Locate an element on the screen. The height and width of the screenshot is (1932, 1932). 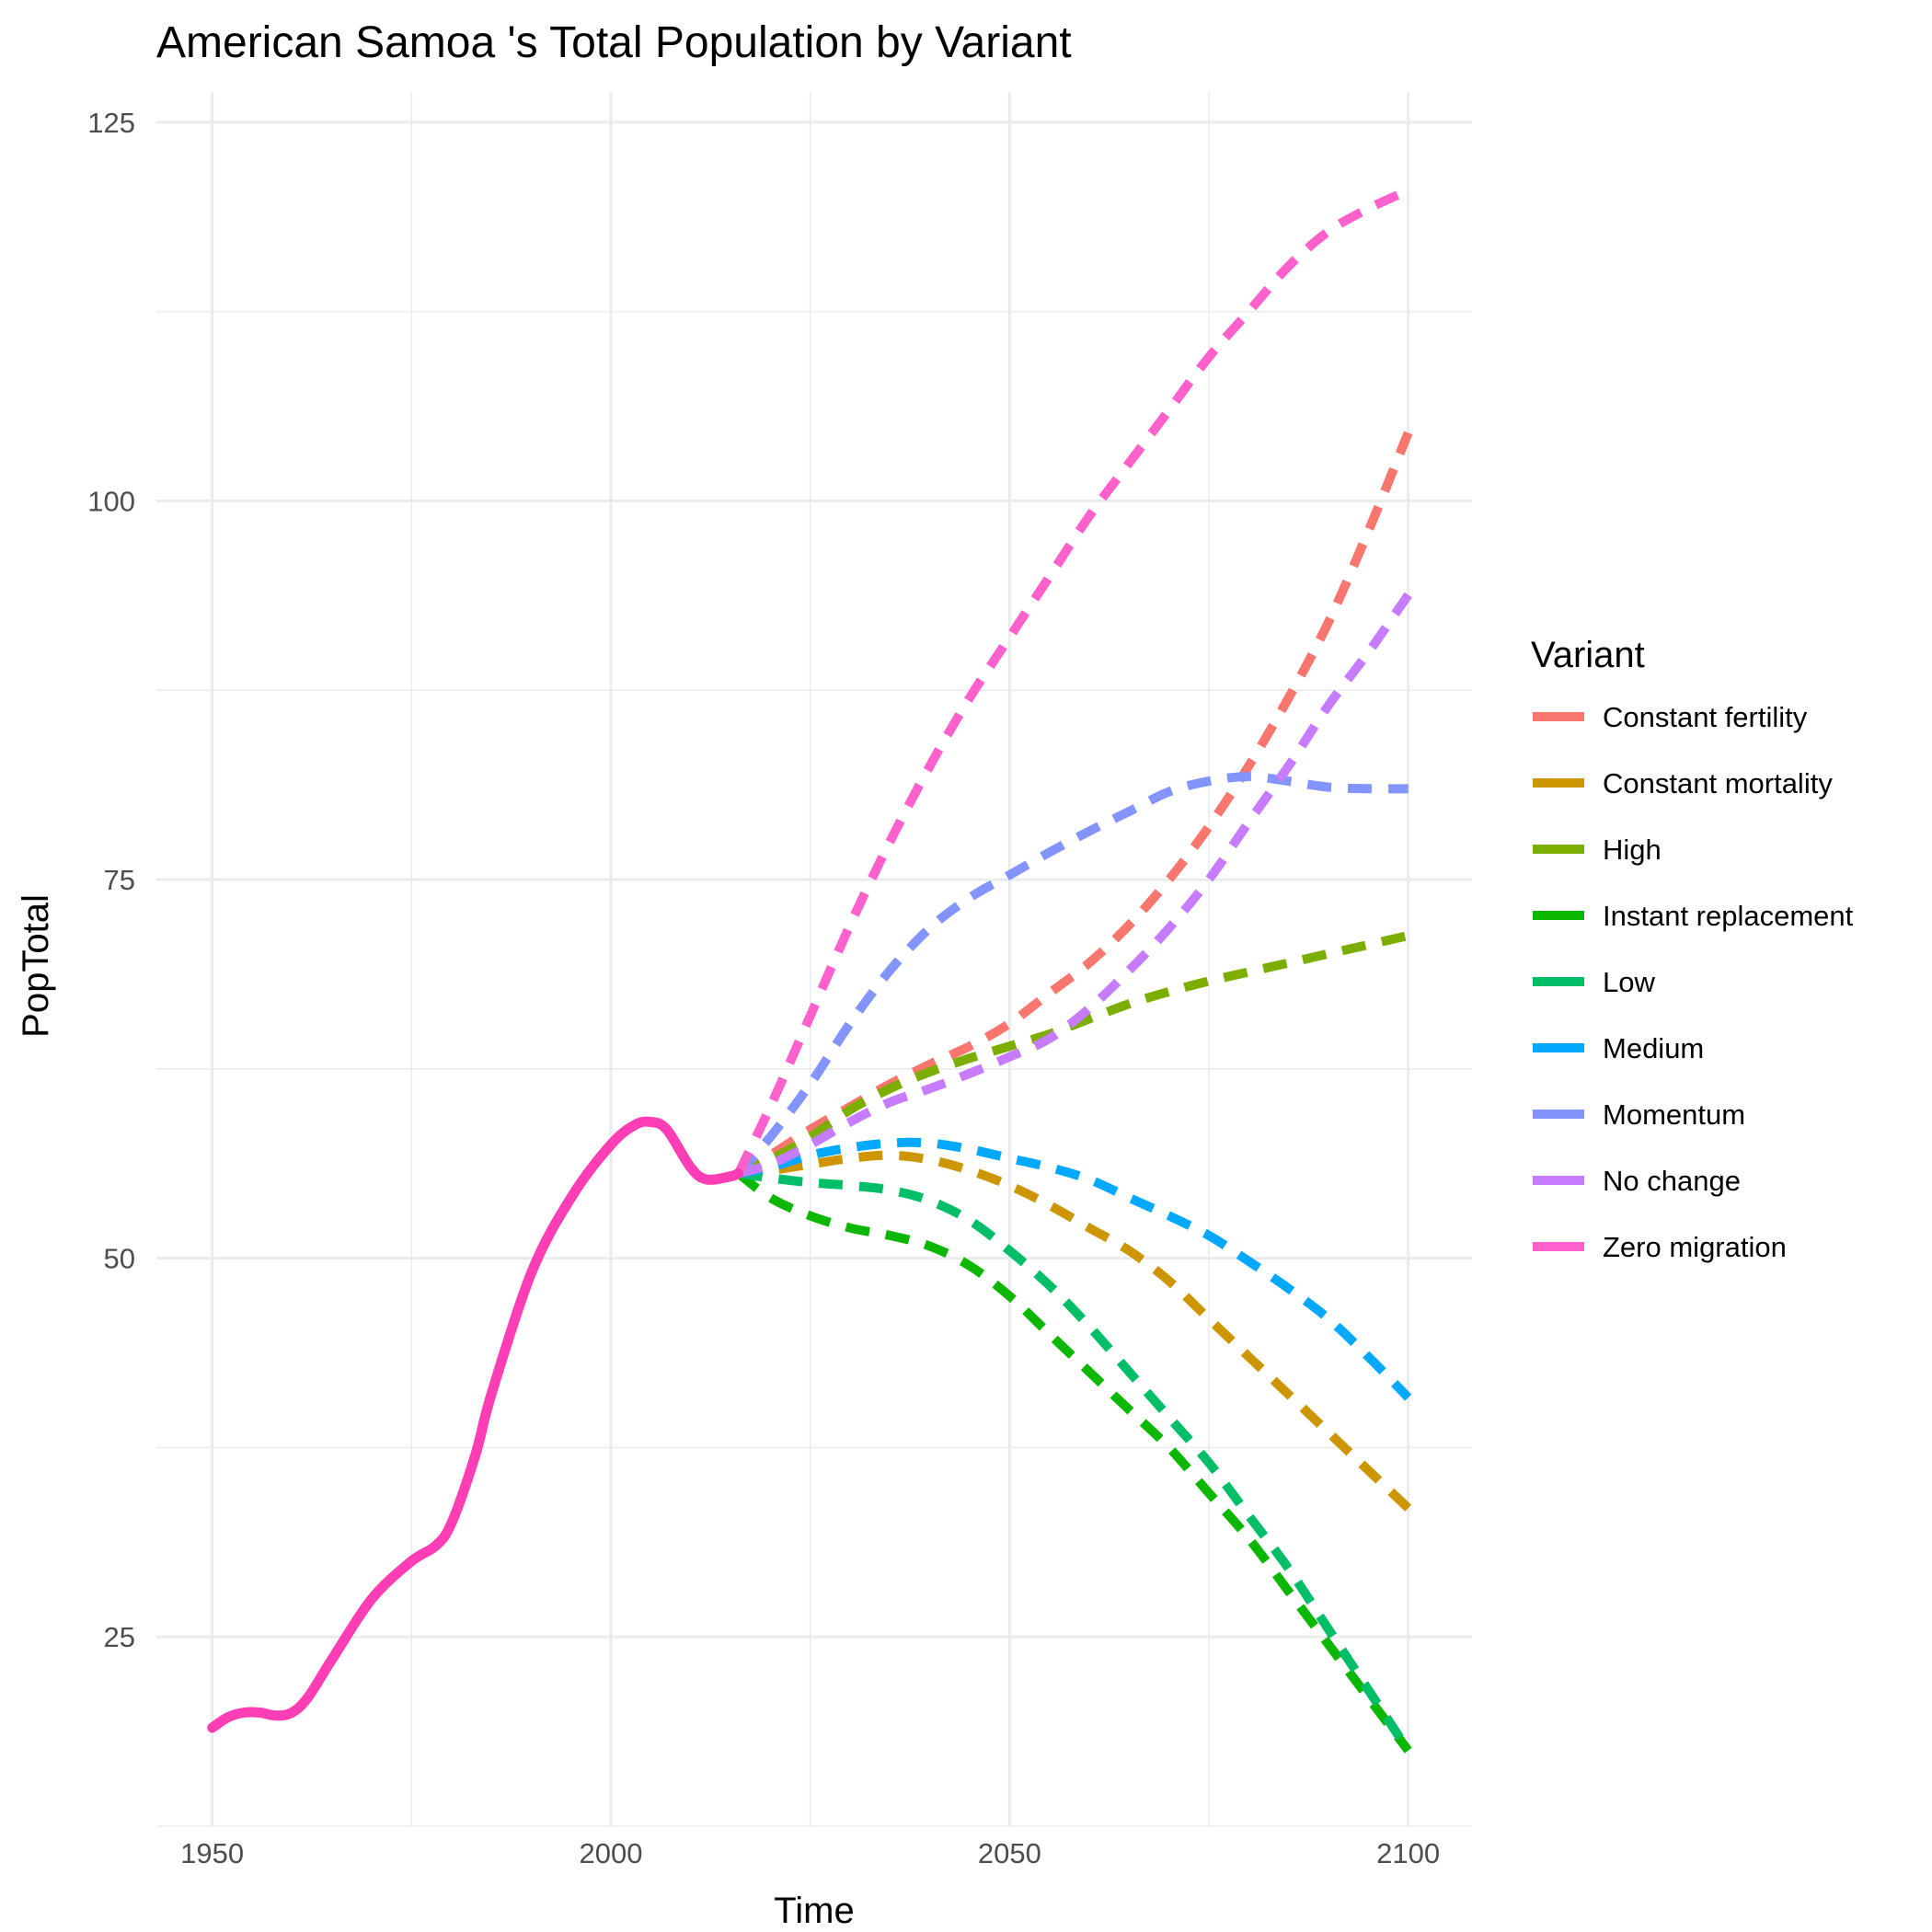
legend-label-constant-fertility: Constant fertility is located at coordinates (1705, 717).